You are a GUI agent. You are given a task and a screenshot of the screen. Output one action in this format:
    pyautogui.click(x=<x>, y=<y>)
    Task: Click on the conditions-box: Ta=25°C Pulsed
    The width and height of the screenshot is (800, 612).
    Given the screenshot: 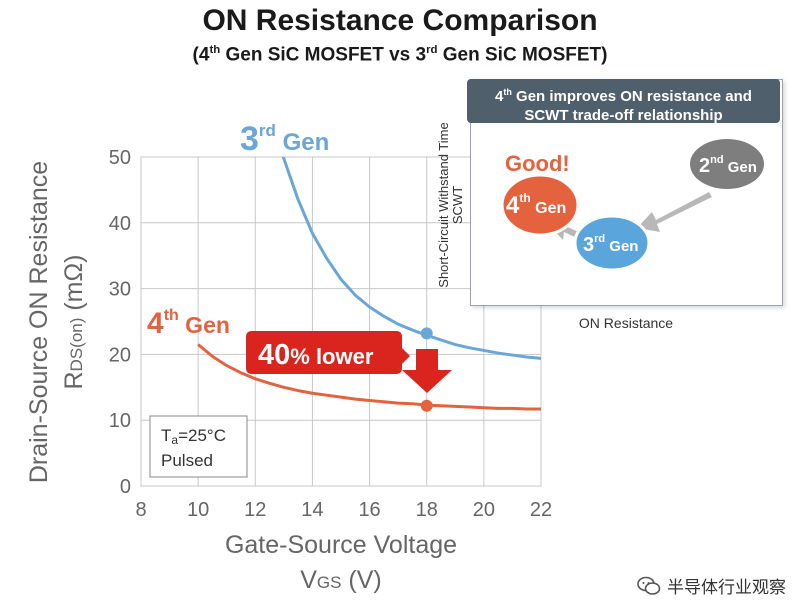 What is the action you would take?
    pyautogui.click(x=198, y=446)
    